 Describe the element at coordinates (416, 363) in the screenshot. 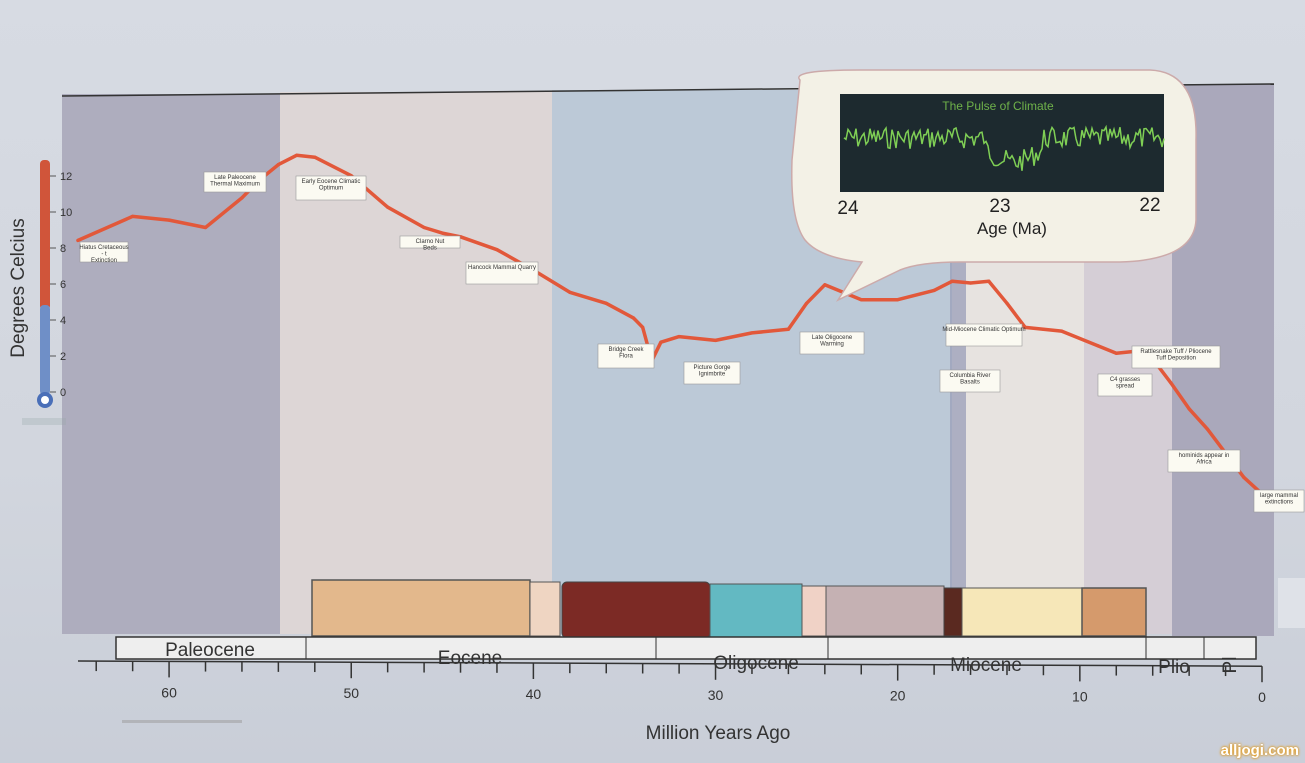

I see `band-eocene` at that location.